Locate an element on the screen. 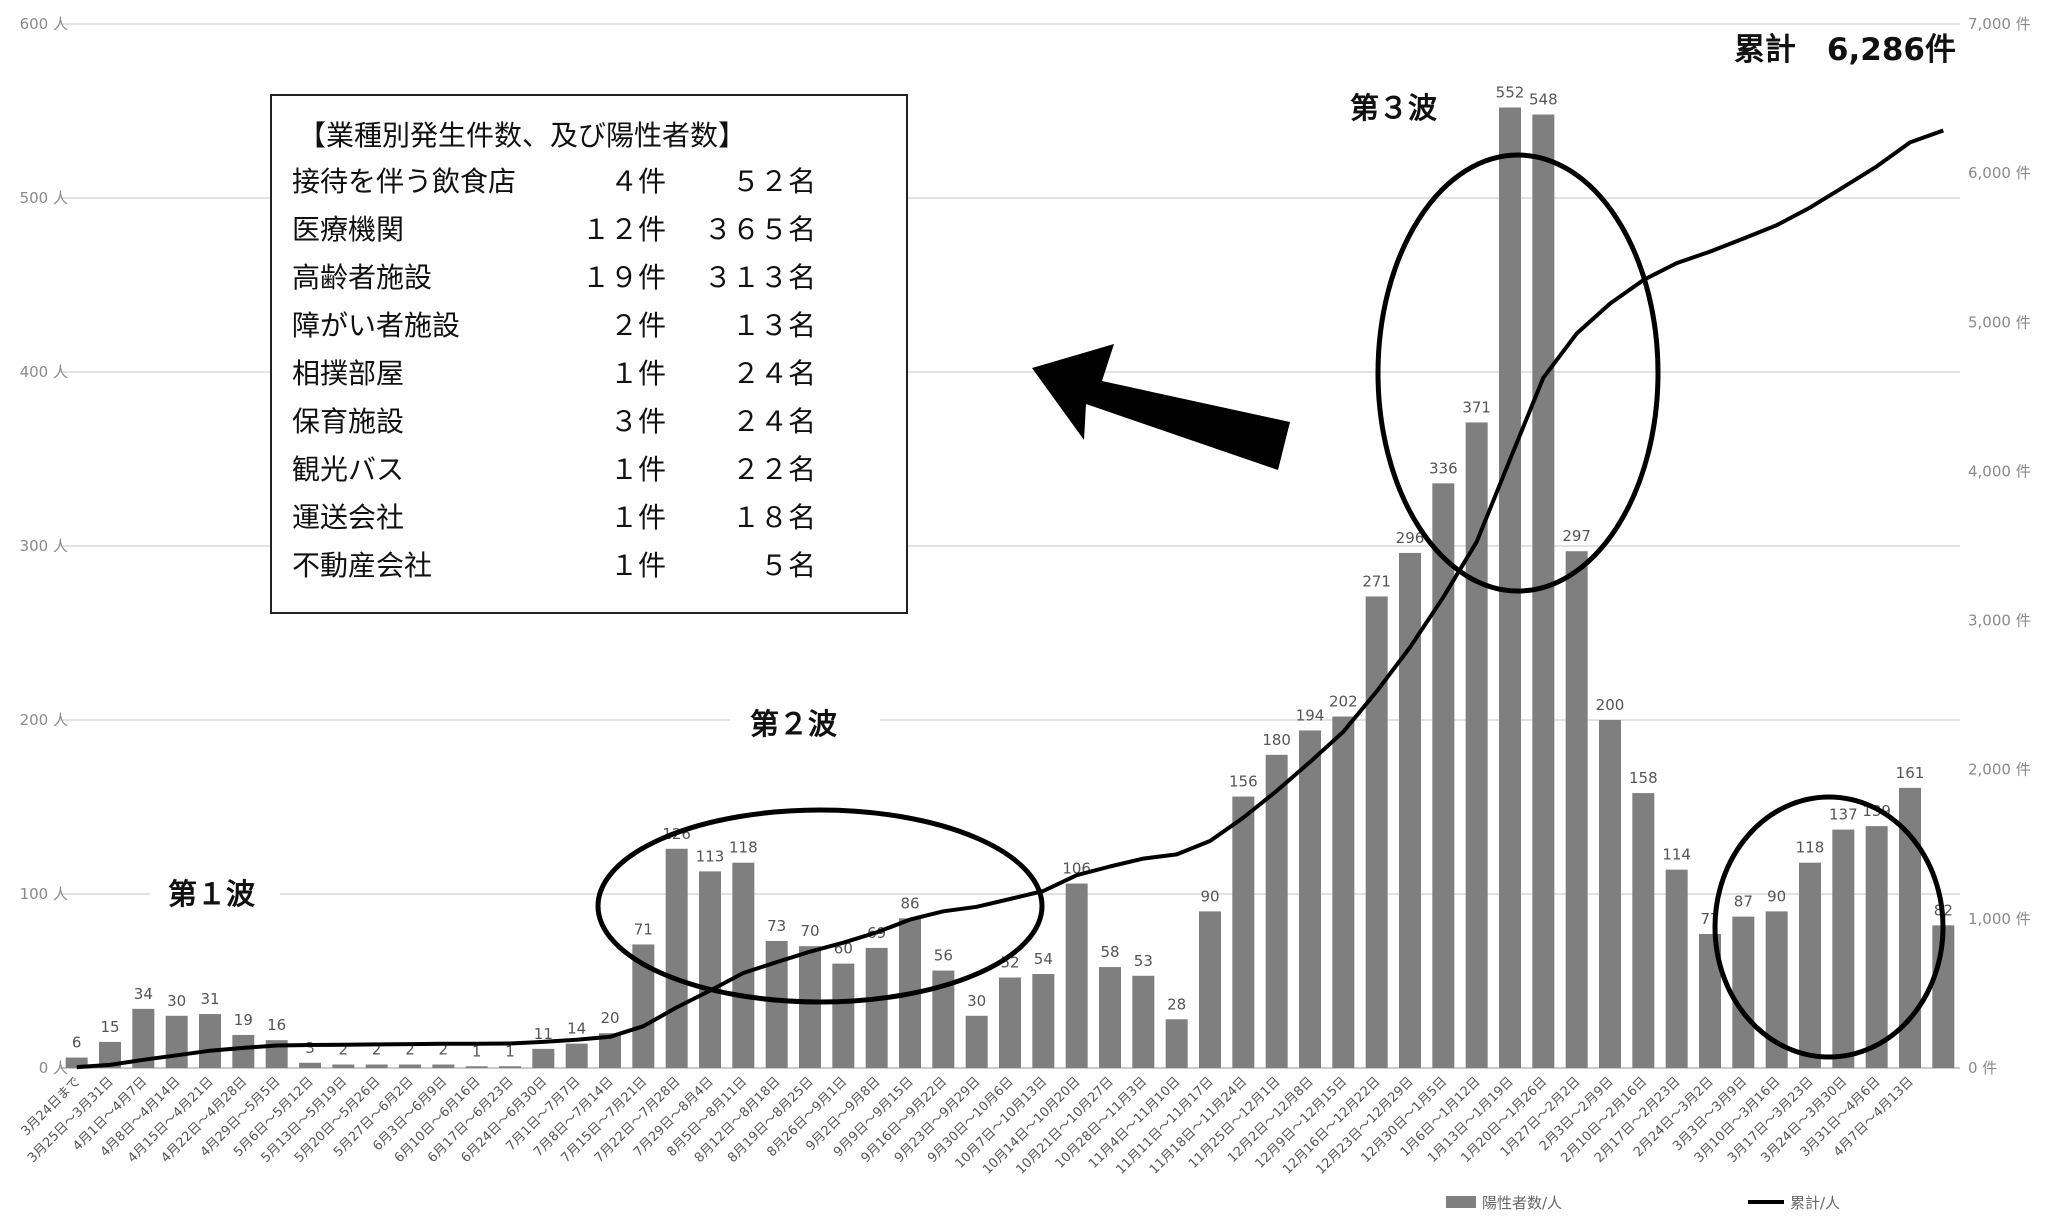  bar-label: 113 is located at coordinates (710, 856).